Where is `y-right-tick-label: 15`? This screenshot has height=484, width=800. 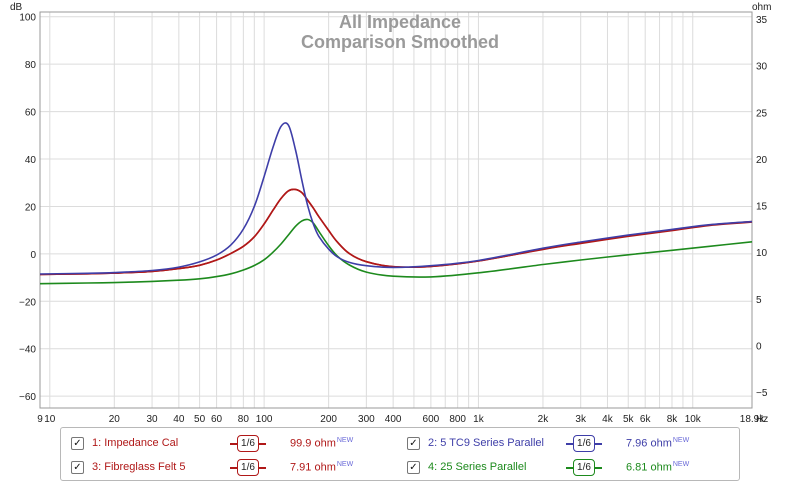 y-right-tick-label: 15 is located at coordinates (762, 207).